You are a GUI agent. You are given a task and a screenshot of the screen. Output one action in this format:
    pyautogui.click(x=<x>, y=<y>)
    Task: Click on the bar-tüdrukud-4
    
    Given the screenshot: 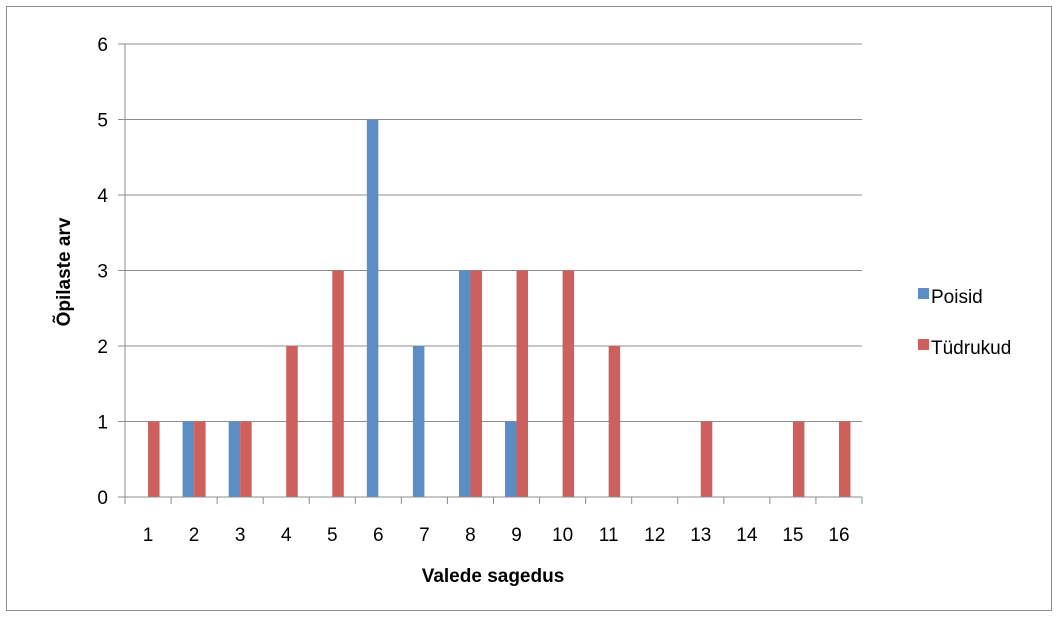 What is the action you would take?
    pyautogui.click(x=292, y=421)
    